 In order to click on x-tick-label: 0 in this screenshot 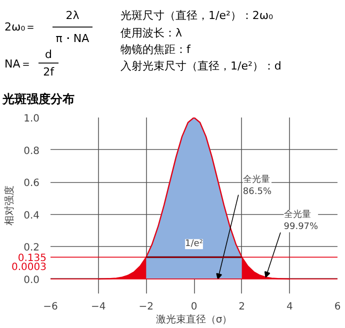, I will do `click(194, 307)`.